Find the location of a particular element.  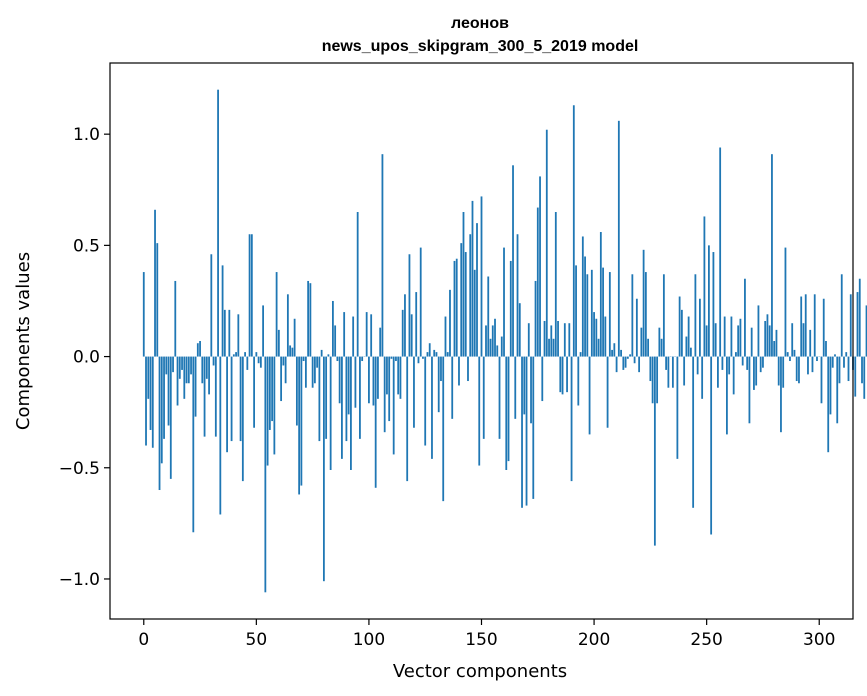

x-tick-label: 200 is located at coordinates (594, 640).